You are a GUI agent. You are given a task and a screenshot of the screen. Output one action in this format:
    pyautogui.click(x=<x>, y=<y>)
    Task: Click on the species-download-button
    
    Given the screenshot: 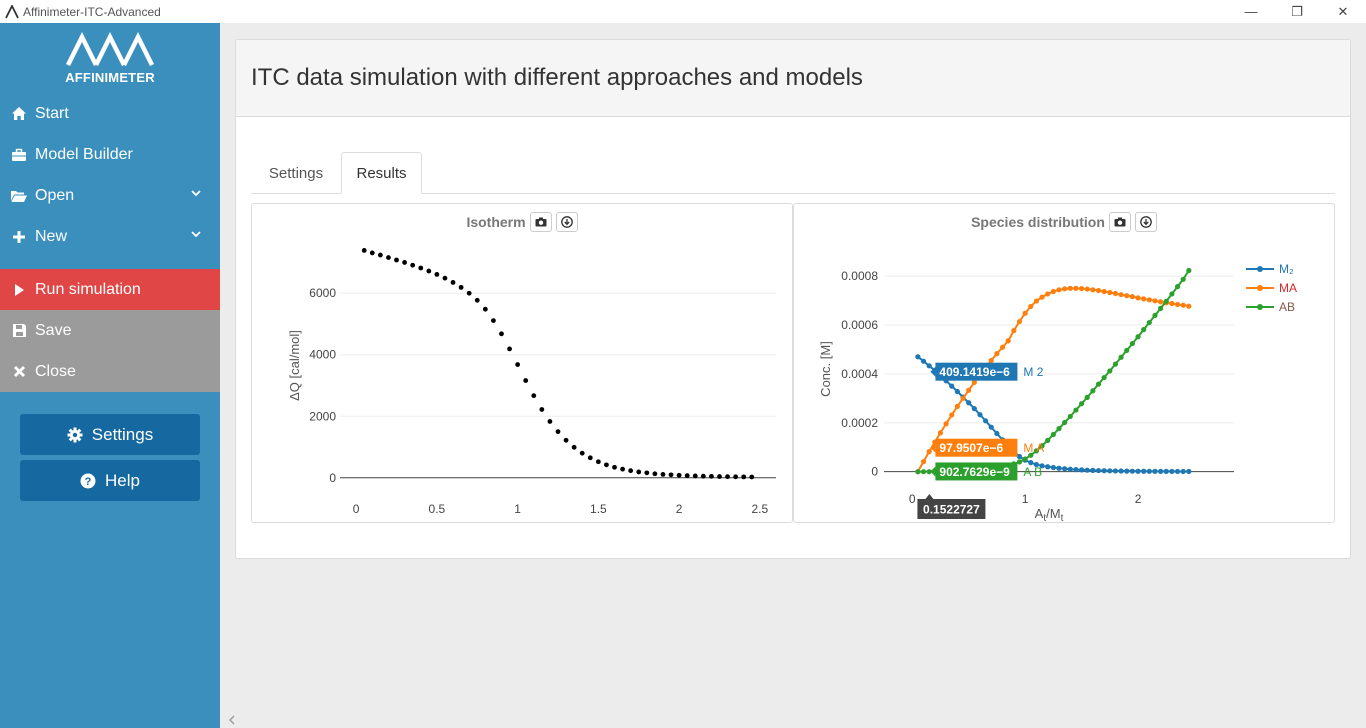 What is the action you would take?
    pyautogui.click(x=1145, y=222)
    